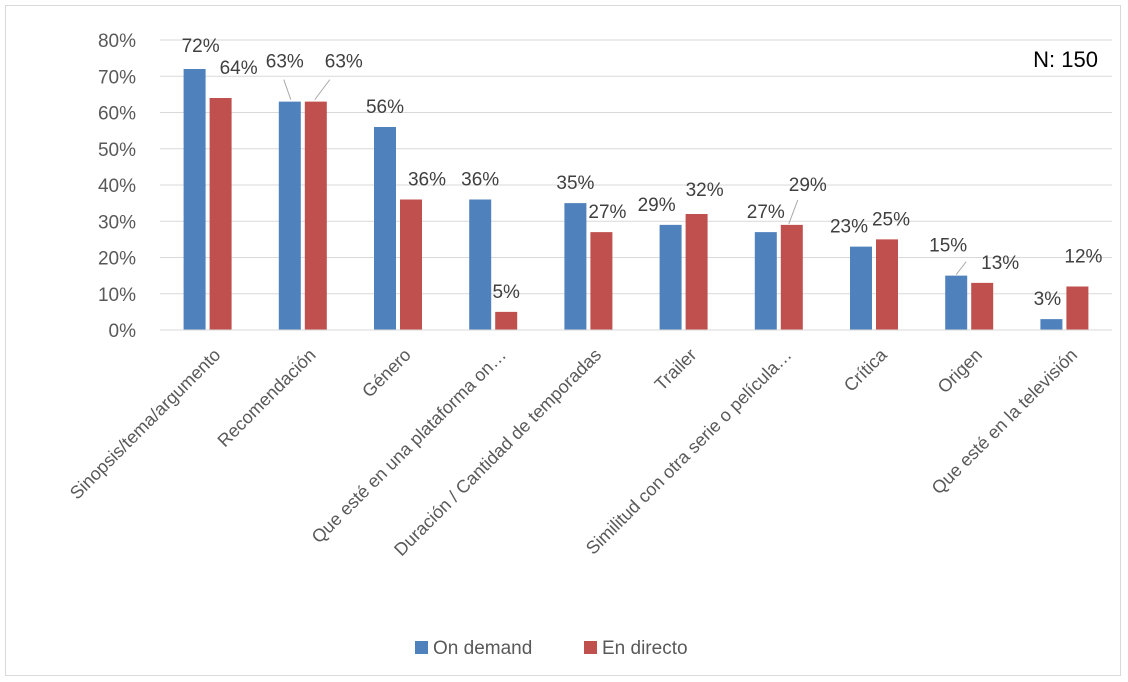 This screenshot has width=1128, height=682. I want to click on x-tick-label: Crítica, so click(866, 370).